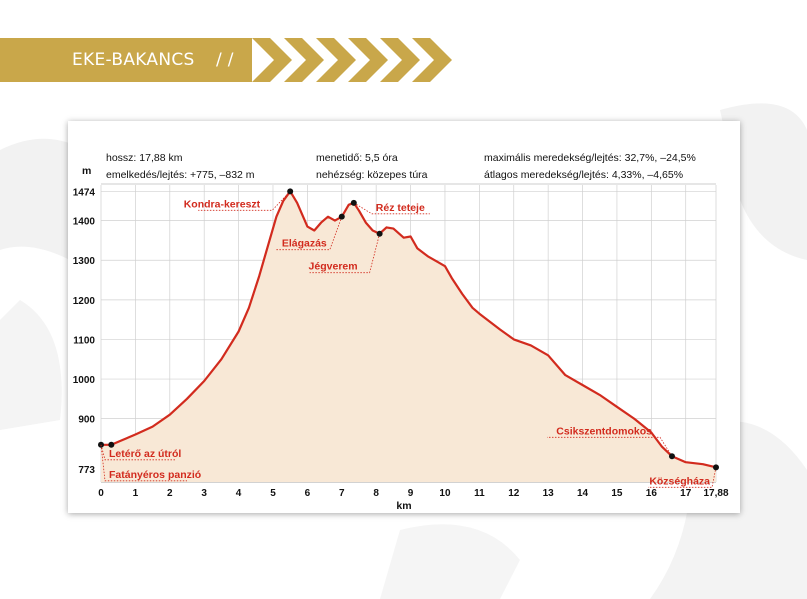 The width and height of the screenshot is (807, 599). Describe the element at coordinates (180, 175) in the screenshot. I see `info-elevation-change: emelkedés/lejtés: +775, –832 m` at that location.